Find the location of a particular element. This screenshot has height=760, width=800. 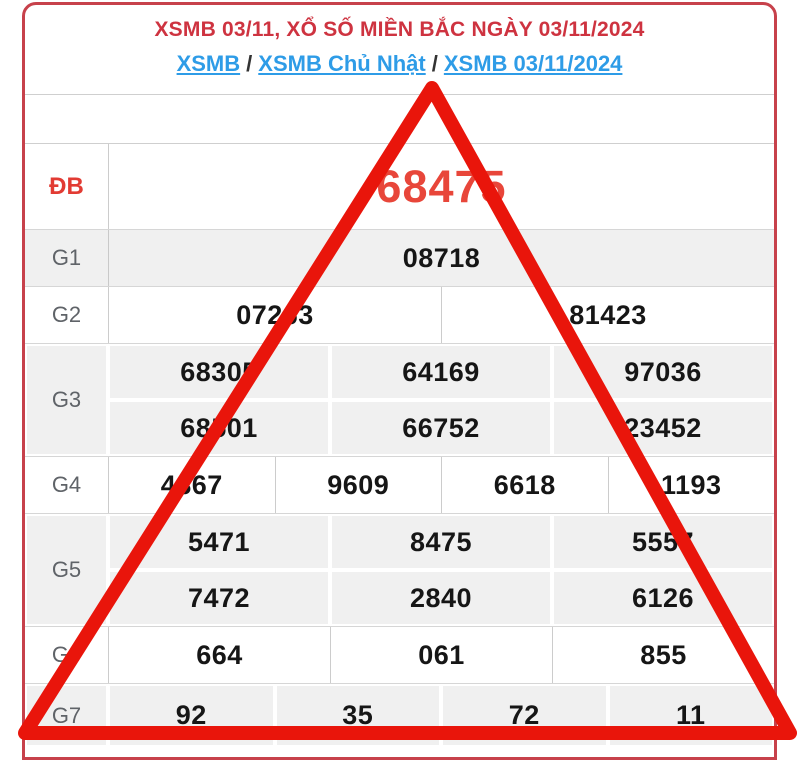

prize-label: ĐB is located at coordinates (67, 186).